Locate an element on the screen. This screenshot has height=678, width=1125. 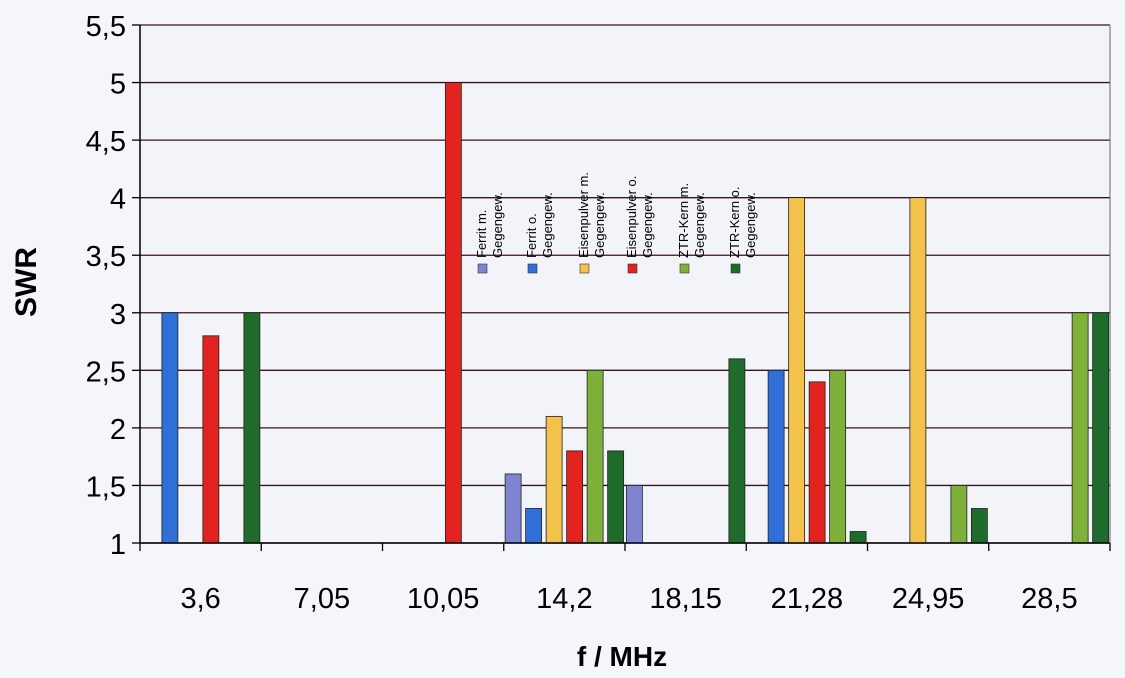
legend-label: Ferrit o.Gegengew. is located at coordinates (539, 225).